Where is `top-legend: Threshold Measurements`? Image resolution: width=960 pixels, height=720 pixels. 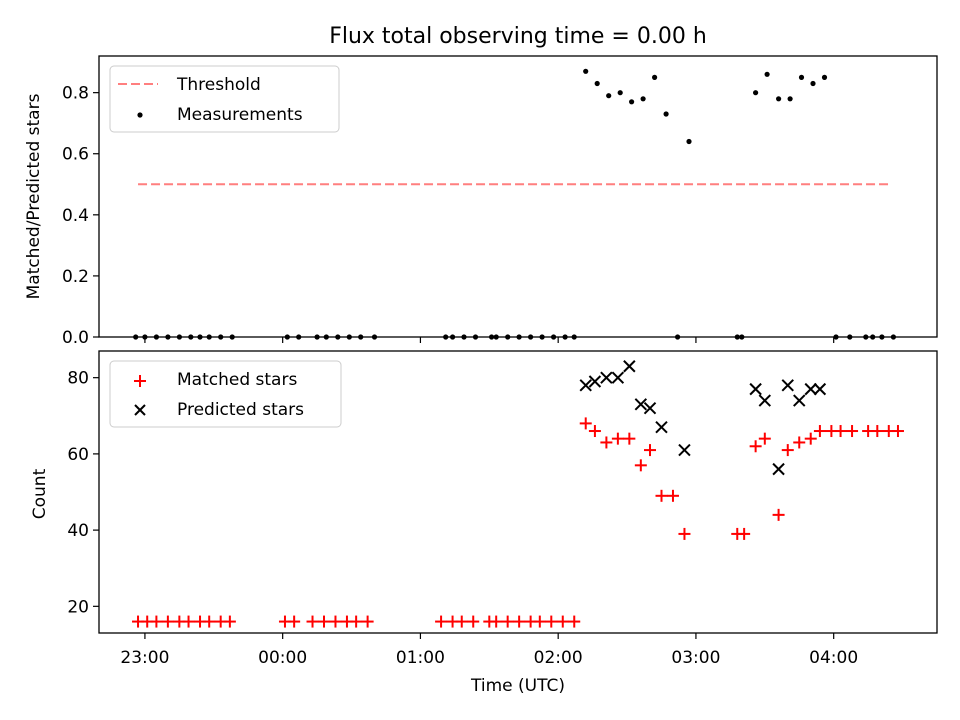
top-legend: Threshold Measurements is located at coordinates (224, 99).